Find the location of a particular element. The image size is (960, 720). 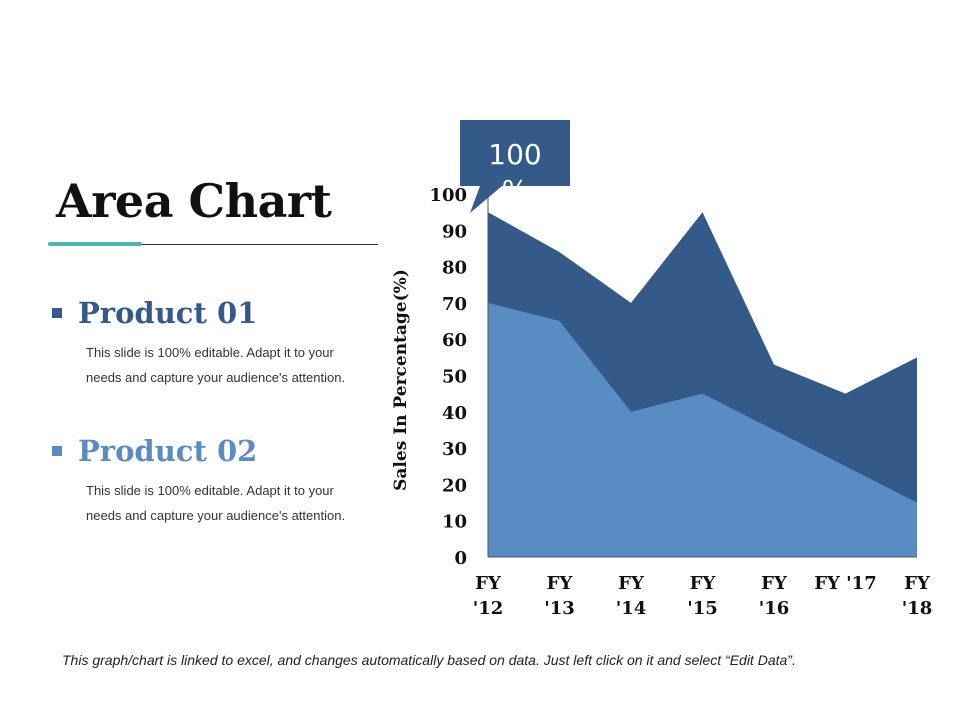

value-callout-shape is located at coordinates (515, 166).